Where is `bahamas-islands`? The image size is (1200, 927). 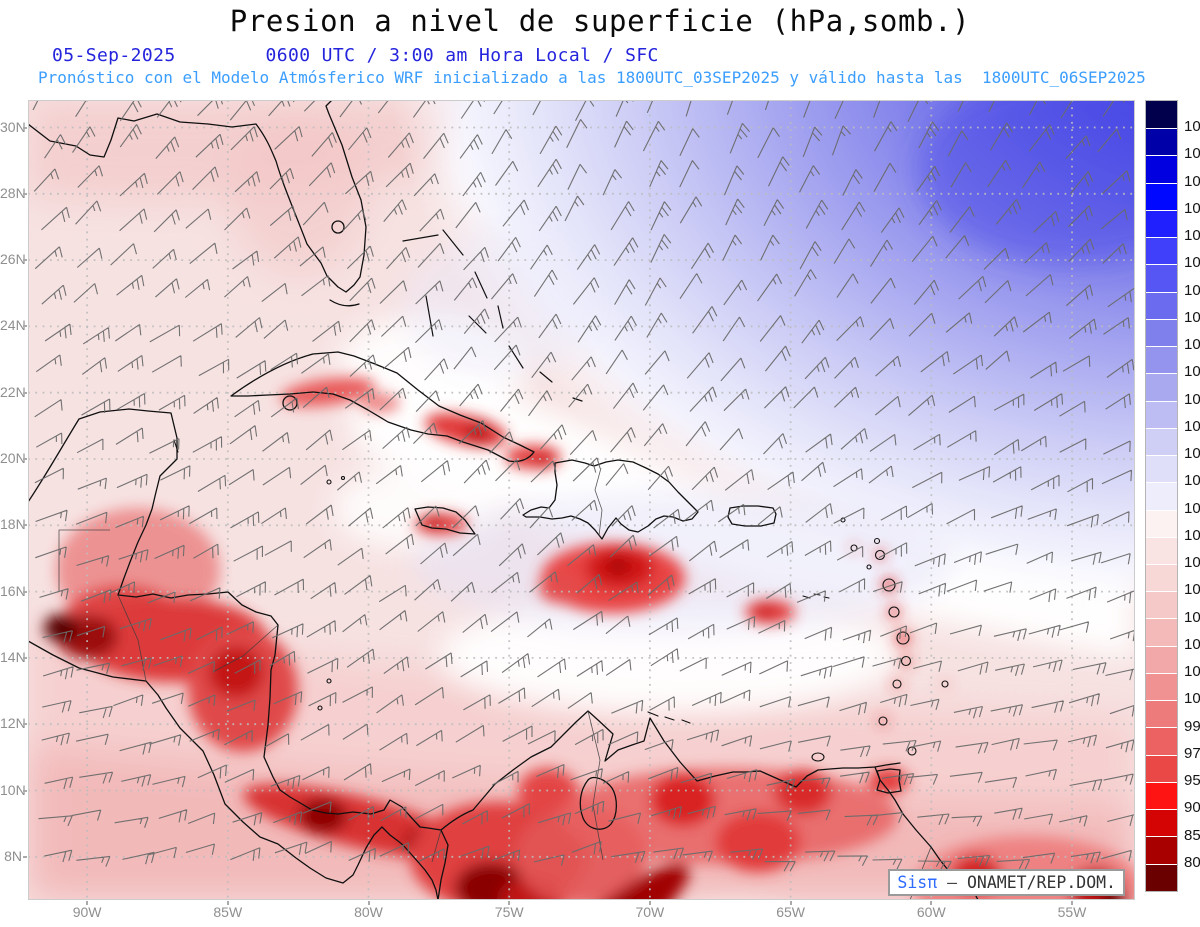 bahamas-islands is located at coordinates (492, 315).